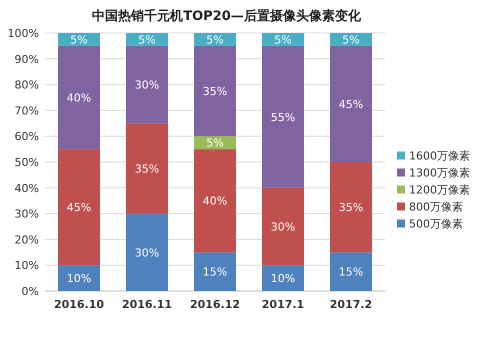 The image size is (493, 346). I want to click on y-tick-label: 90%, so click(26, 59).